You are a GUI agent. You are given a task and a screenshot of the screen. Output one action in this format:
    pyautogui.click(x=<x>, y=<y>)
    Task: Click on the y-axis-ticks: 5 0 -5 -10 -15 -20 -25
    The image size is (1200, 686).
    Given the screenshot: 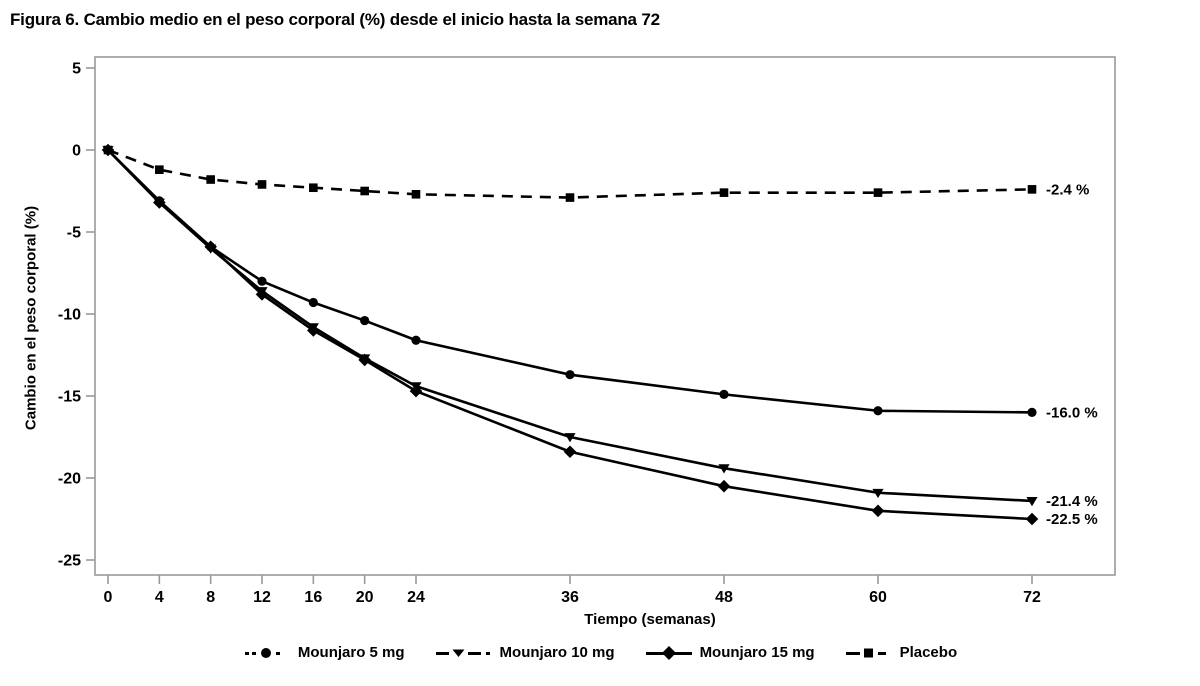 What is the action you would take?
    pyautogui.click(x=76, y=315)
    